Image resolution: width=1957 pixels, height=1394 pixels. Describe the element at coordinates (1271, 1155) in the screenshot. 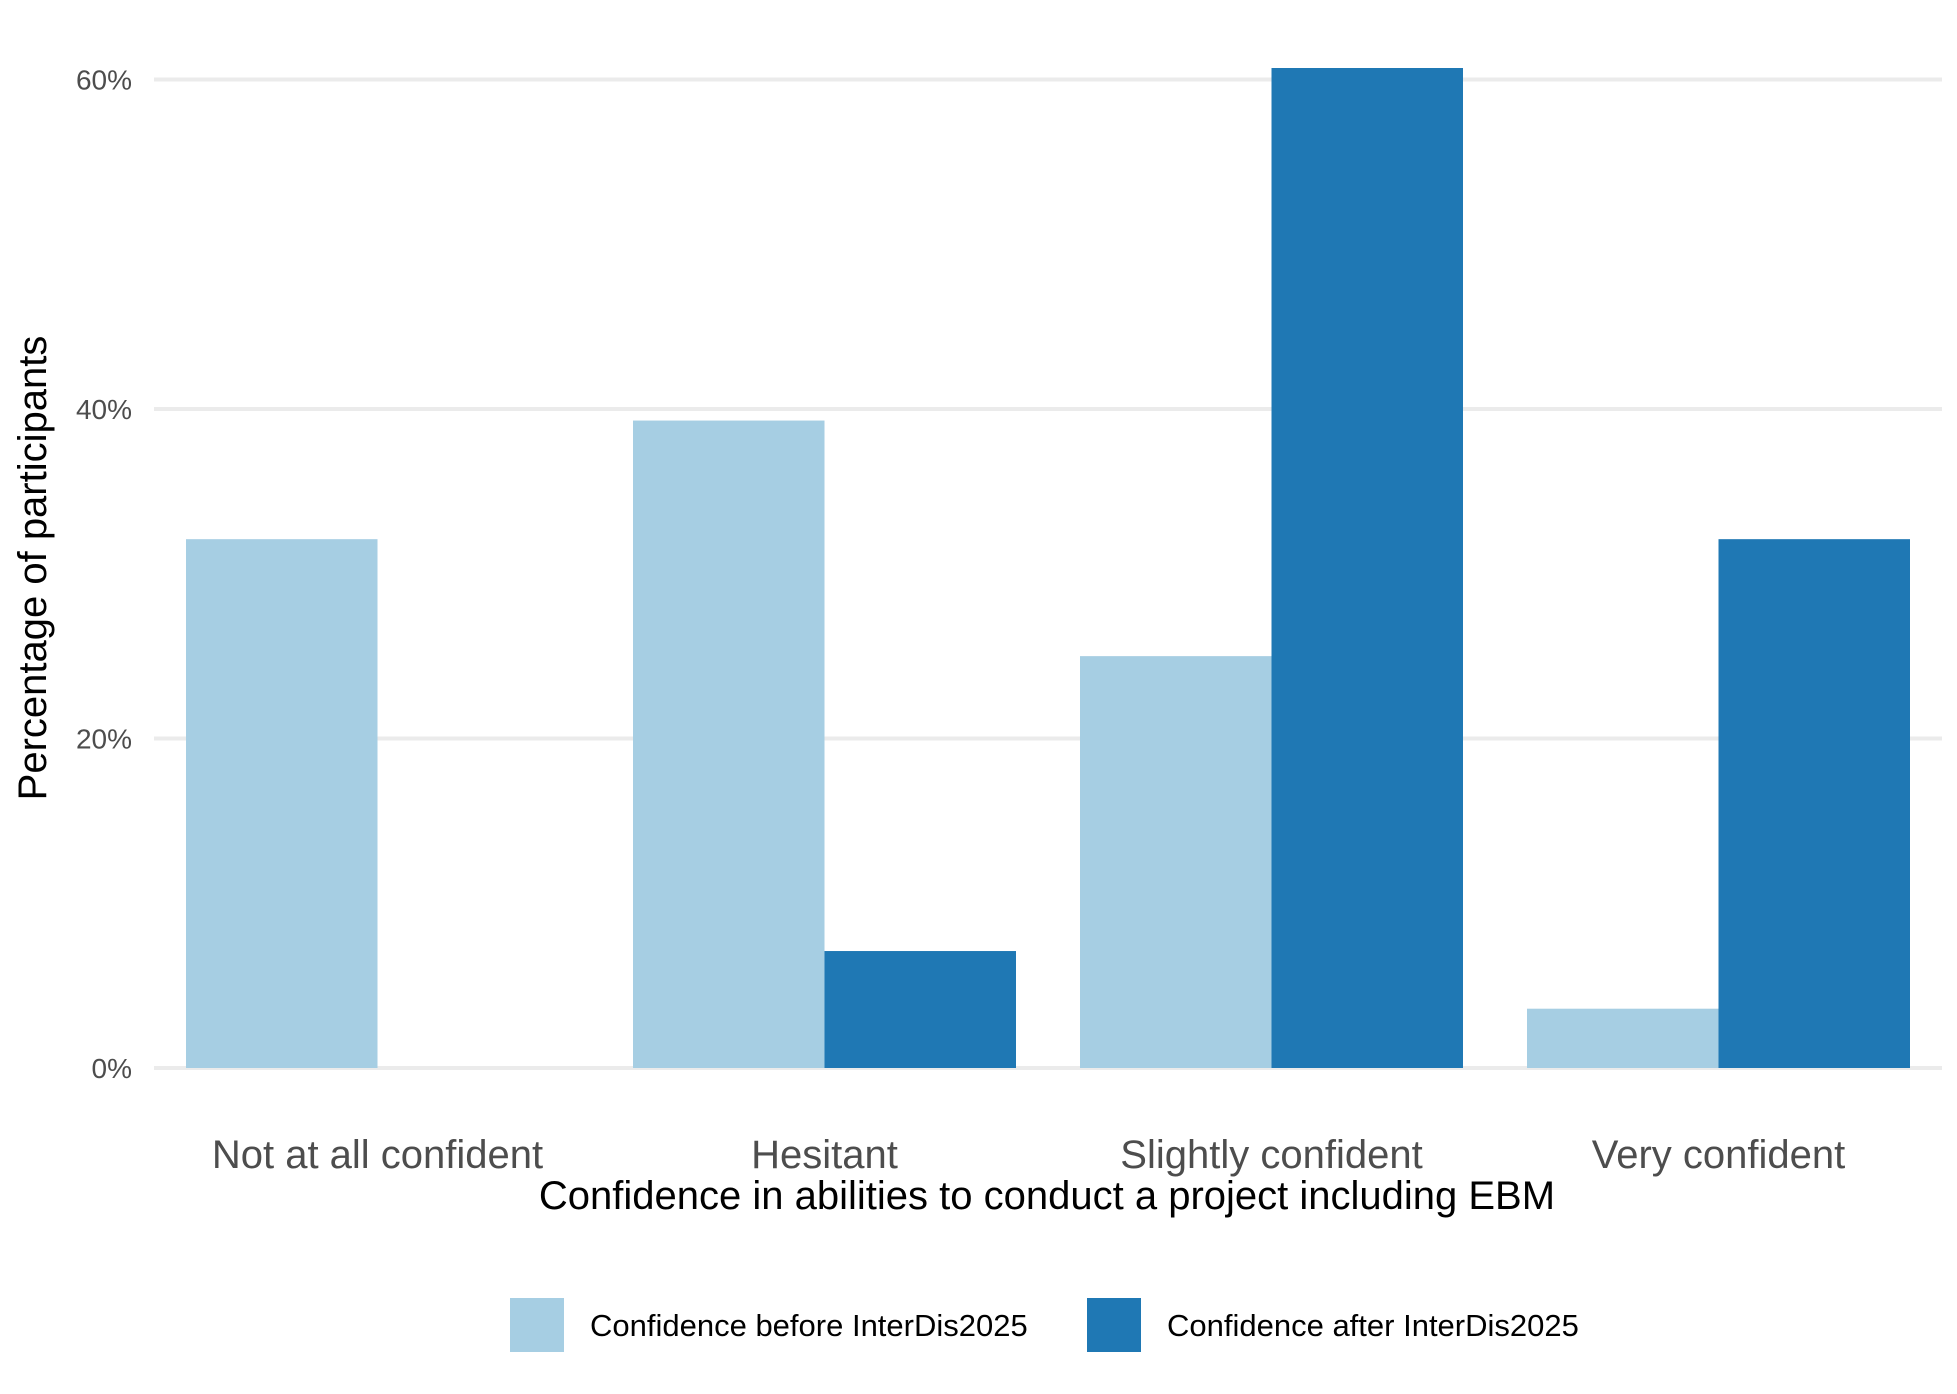

I see `x-tick-label: Slightly confident` at that location.